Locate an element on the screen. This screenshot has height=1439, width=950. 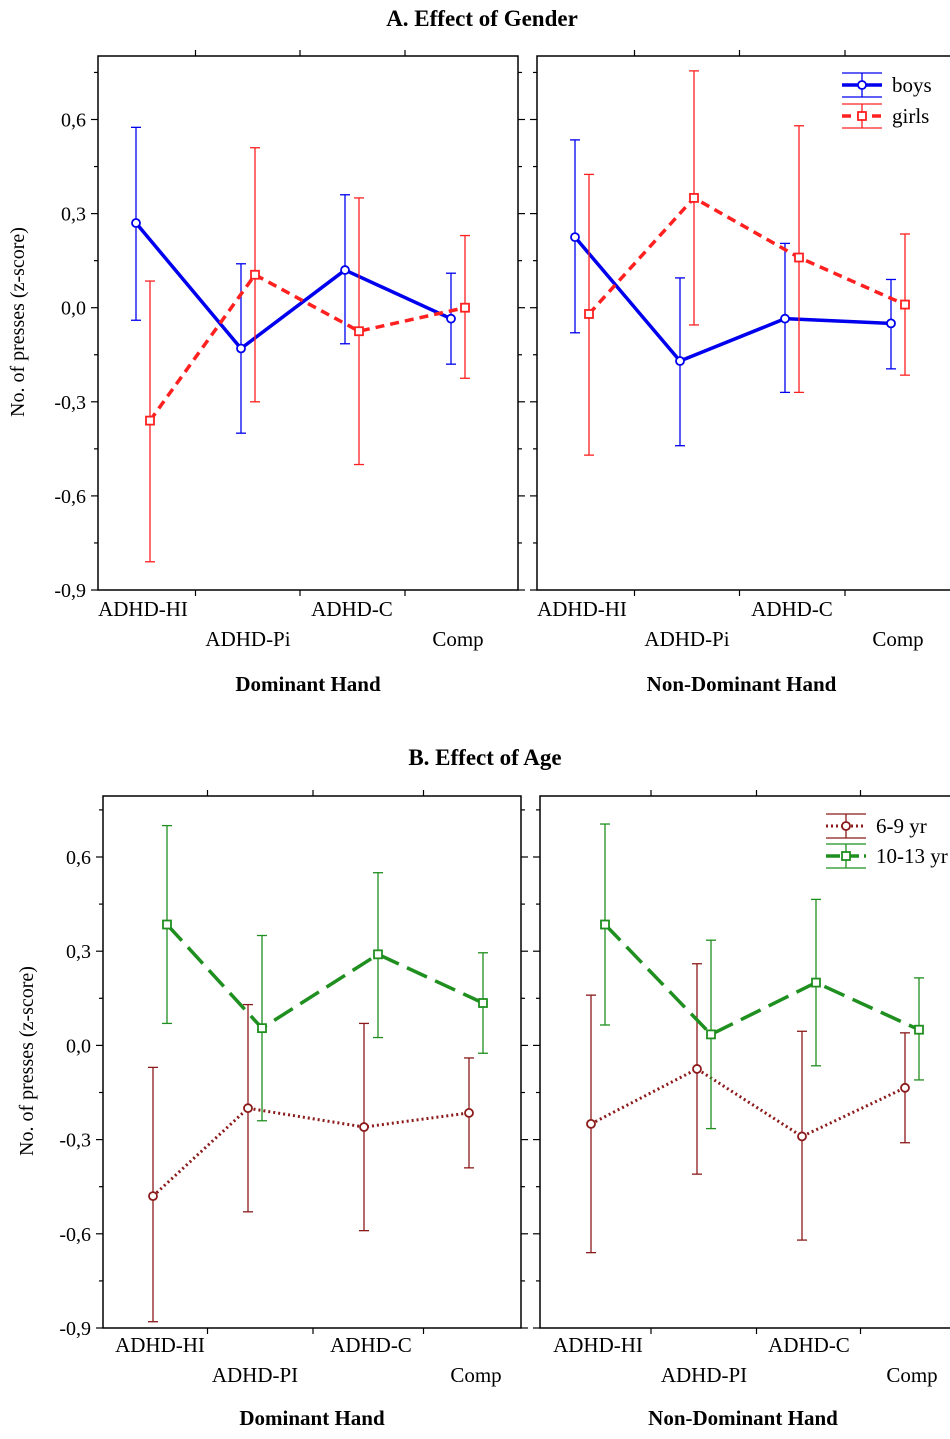
legend-label-p0-0: boys is located at coordinates (912, 85).